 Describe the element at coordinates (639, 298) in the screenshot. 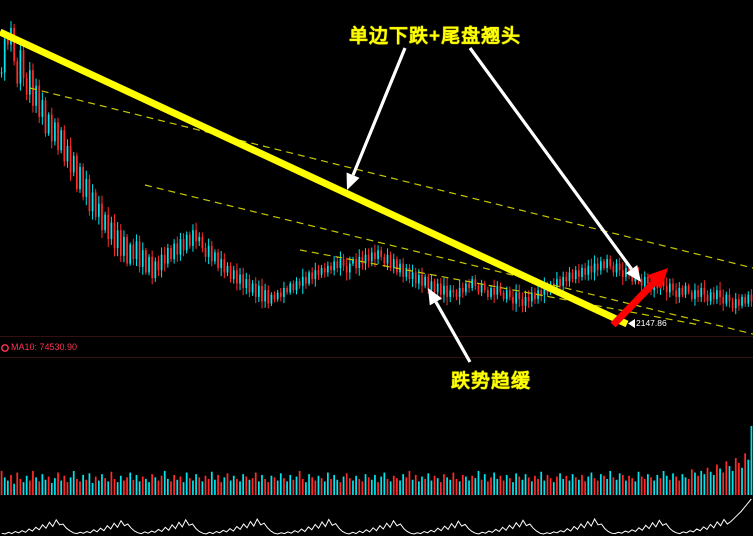

I see `arrow-tail-bounce` at that location.